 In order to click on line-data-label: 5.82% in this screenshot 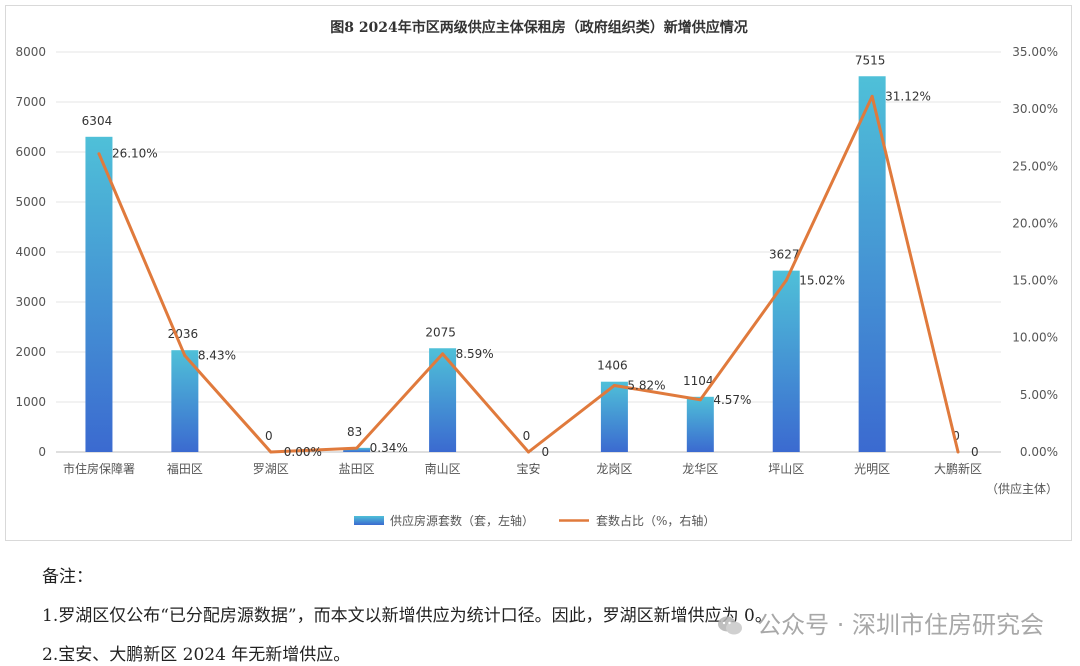, I will do `click(646, 385)`.